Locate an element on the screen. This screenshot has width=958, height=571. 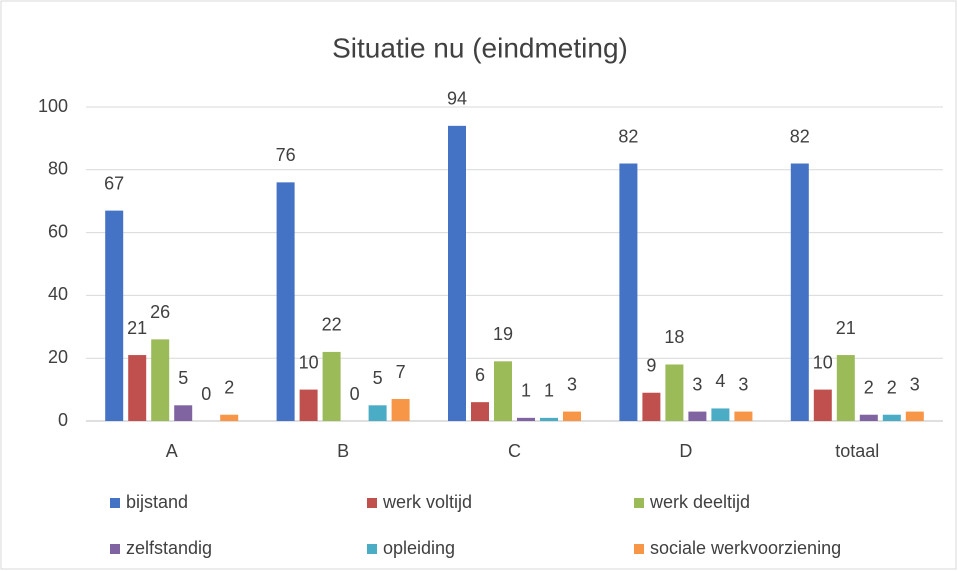
data-label: 7 is located at coordinates (401, 372).